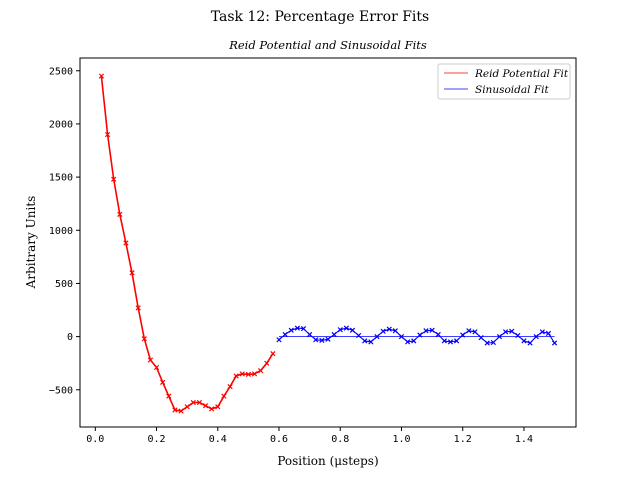 The height and width of the screenshot is (480, 640). I want to click on x-tick-label: 1.0, so click(401, 439).